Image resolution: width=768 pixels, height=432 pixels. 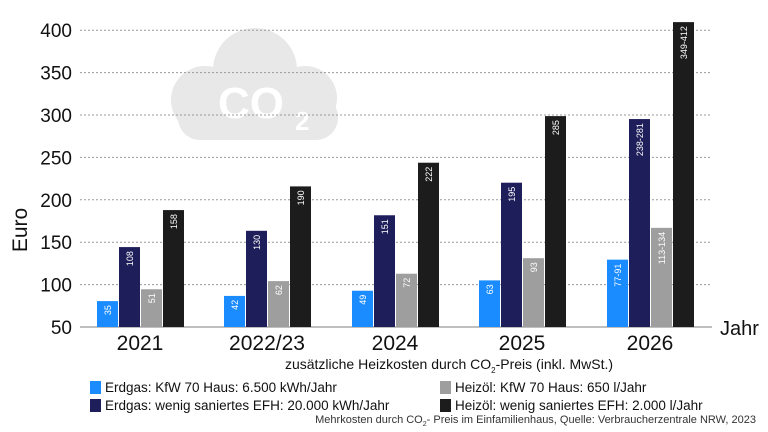 I want to click on bar-data-label: 285, so click(x=556, y=127).